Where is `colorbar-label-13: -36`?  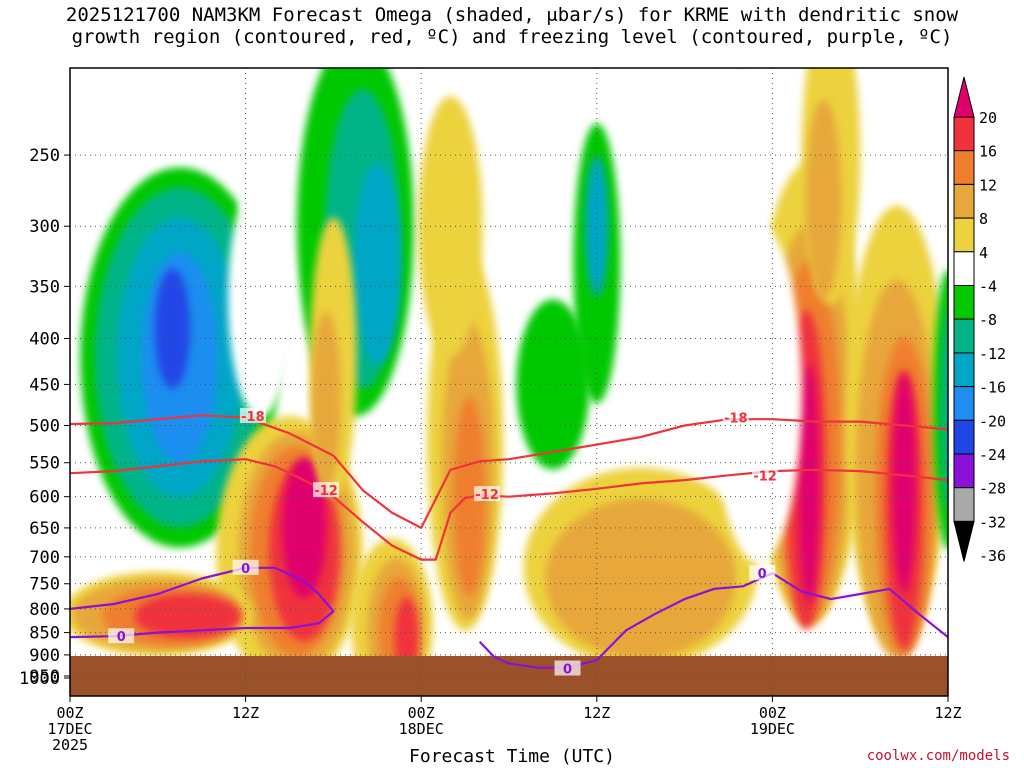
colorbar-label-13: -36 is located at coordinates (992, 556).